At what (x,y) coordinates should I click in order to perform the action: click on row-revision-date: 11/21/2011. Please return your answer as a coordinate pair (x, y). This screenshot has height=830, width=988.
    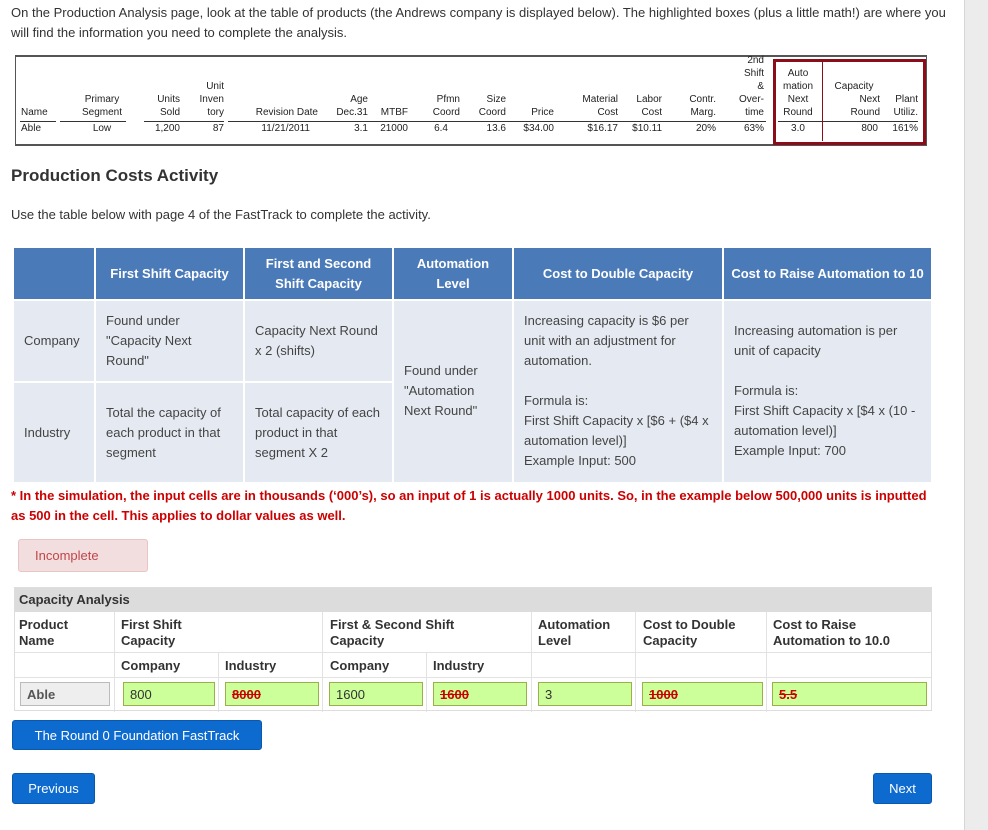
    Looking at the image, I should click on (285, 128).